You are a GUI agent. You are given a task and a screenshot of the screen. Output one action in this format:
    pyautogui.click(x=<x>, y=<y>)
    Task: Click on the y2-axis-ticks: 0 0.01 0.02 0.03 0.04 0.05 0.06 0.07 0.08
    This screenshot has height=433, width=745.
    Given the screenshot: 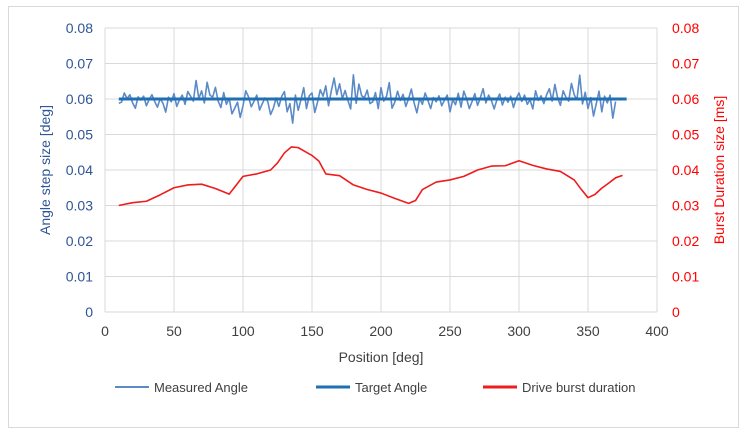 What is the action you would take?
    pyautogui.click(x=685, y=170)
    